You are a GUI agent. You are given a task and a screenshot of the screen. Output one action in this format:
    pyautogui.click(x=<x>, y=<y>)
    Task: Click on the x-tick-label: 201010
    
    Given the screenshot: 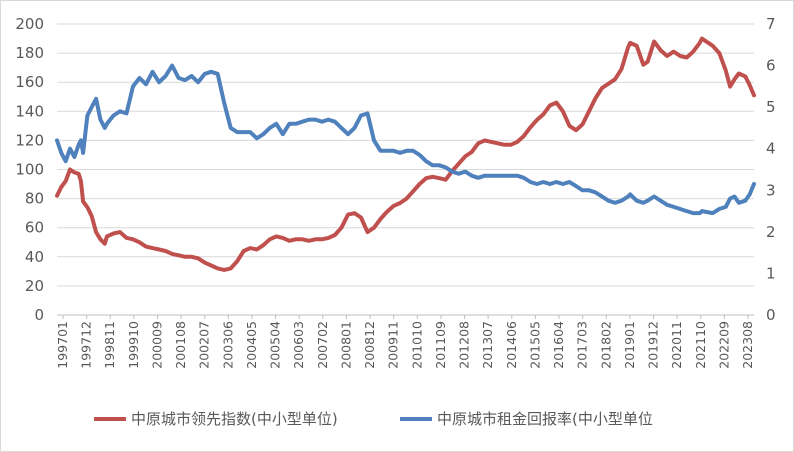 What is the action you would take?
    pyautogui.click(x=416, y=345)
    